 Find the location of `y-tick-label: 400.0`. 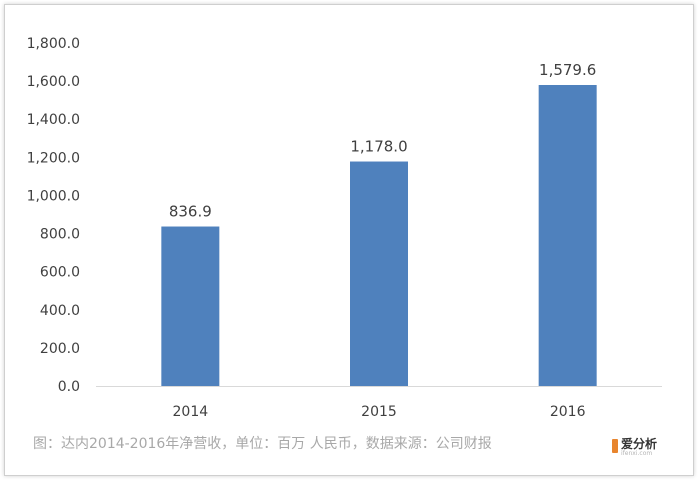

y-tick-label: 400.0 is located at coordinates (60, 311).